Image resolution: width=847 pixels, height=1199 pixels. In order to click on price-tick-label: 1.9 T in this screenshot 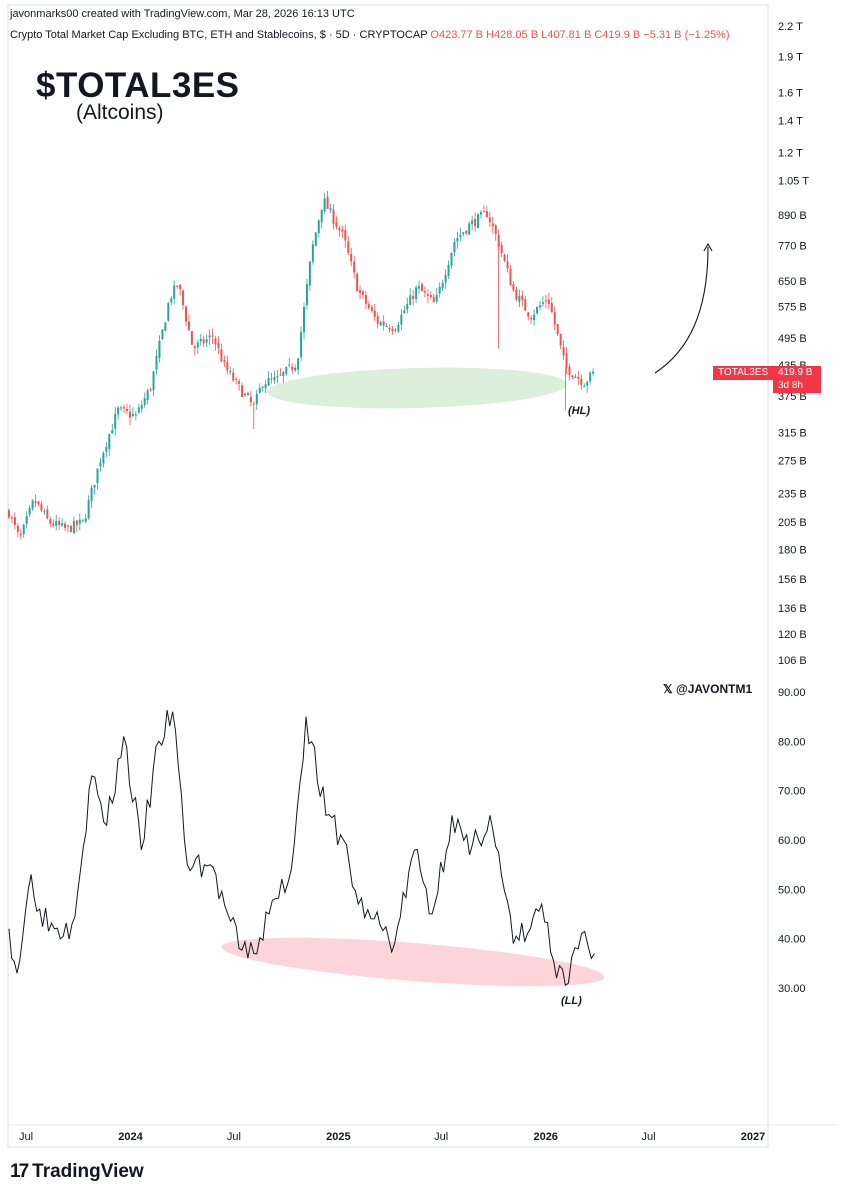, I will do `click(790, 58)`.